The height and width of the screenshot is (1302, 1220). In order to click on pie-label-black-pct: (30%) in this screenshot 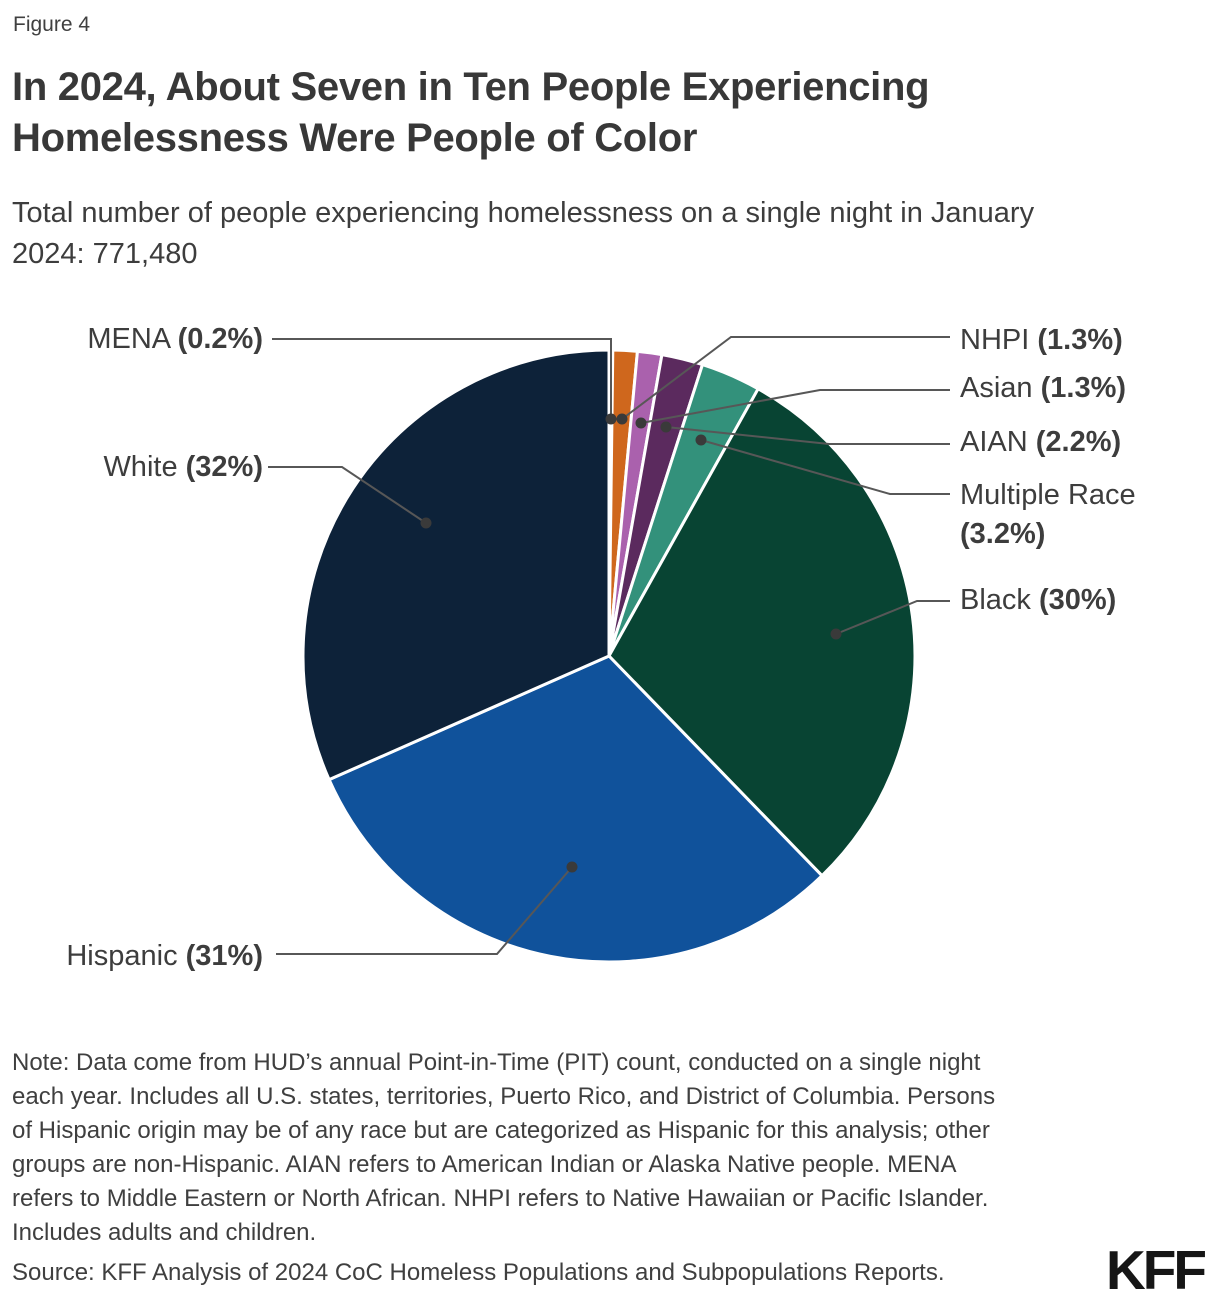, I will do `click(1077, 600)`.